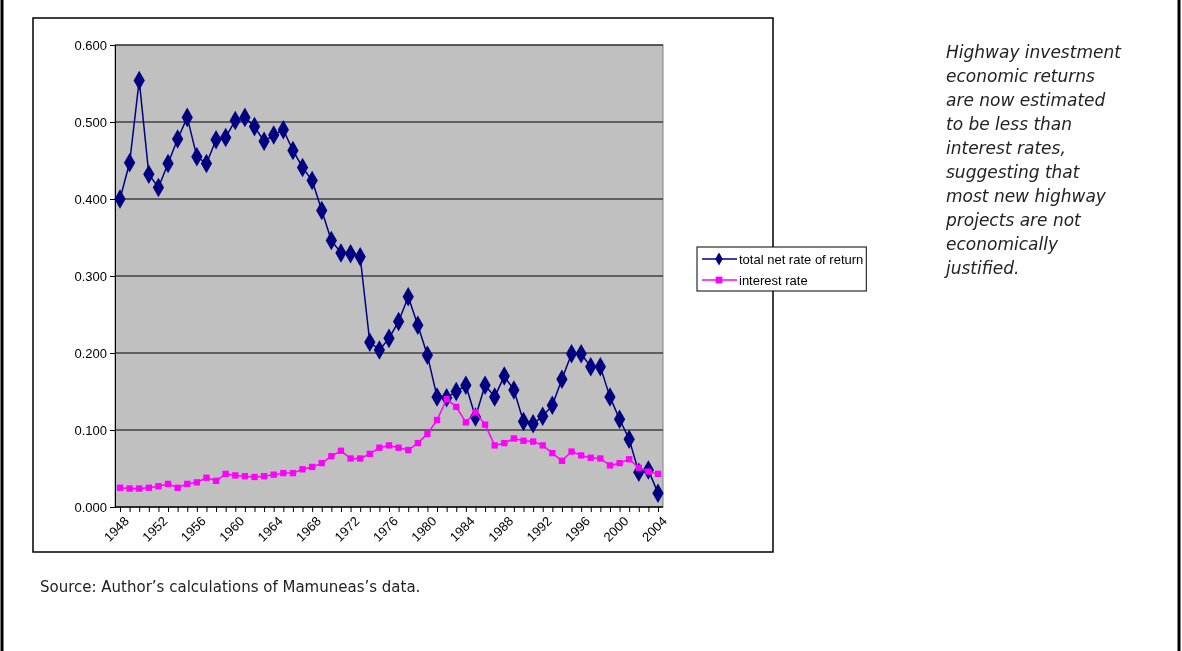 The image size is (1182, 651). What do you see at coordinates (90, 430) in the screenshot?
I see `y-tick-label: 0.100` at bounding box center [90, 430].